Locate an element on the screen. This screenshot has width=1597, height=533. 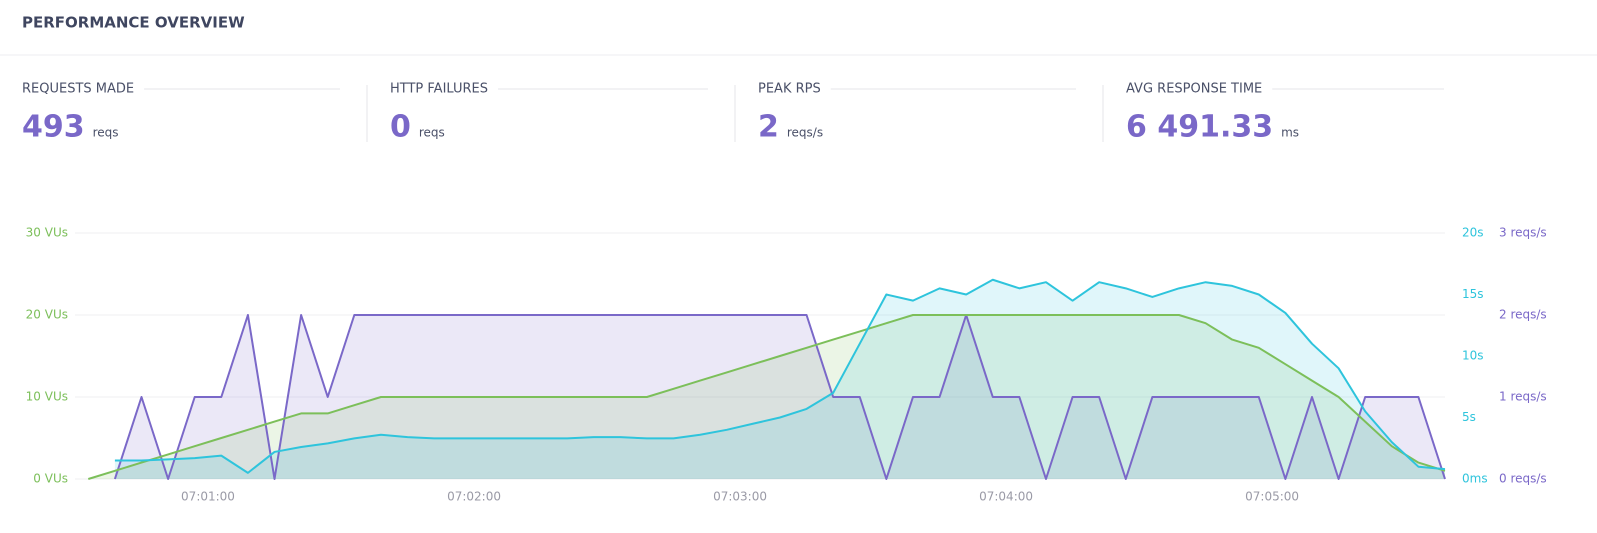
y3-tick-label: 3 reqs/s is located at coordinates (1523, 233).